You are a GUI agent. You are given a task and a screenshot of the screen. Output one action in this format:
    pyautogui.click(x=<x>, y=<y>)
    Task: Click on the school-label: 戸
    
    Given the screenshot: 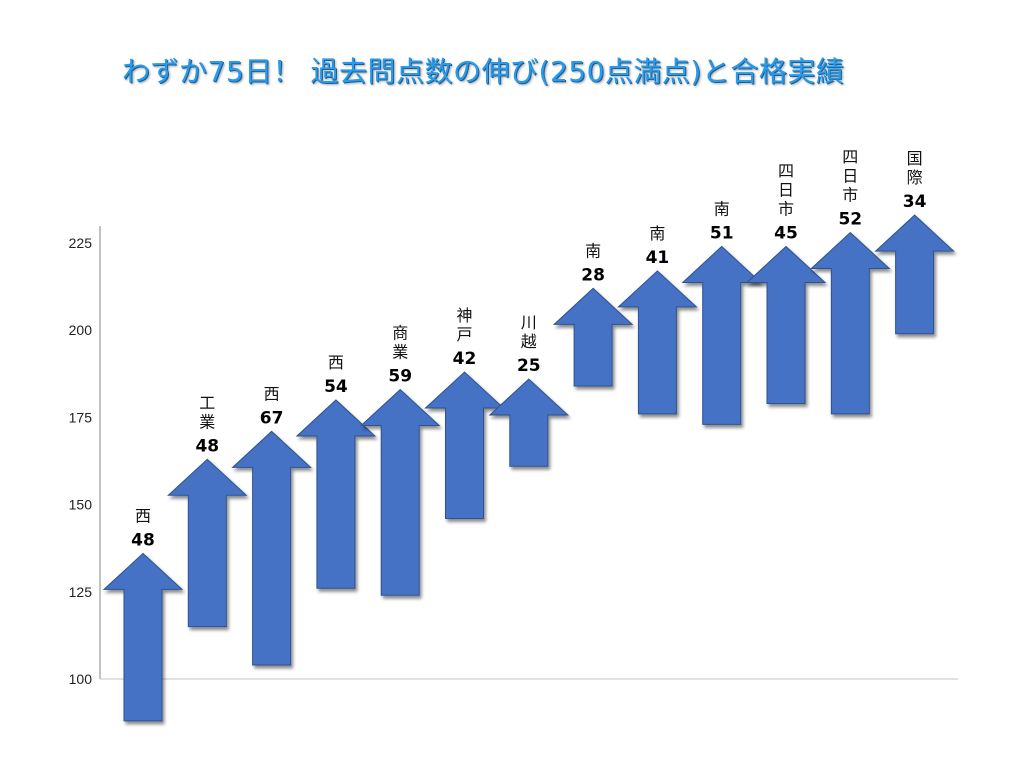 What is the action you would take?
    pyautogui.click(x=464, y=334)
    